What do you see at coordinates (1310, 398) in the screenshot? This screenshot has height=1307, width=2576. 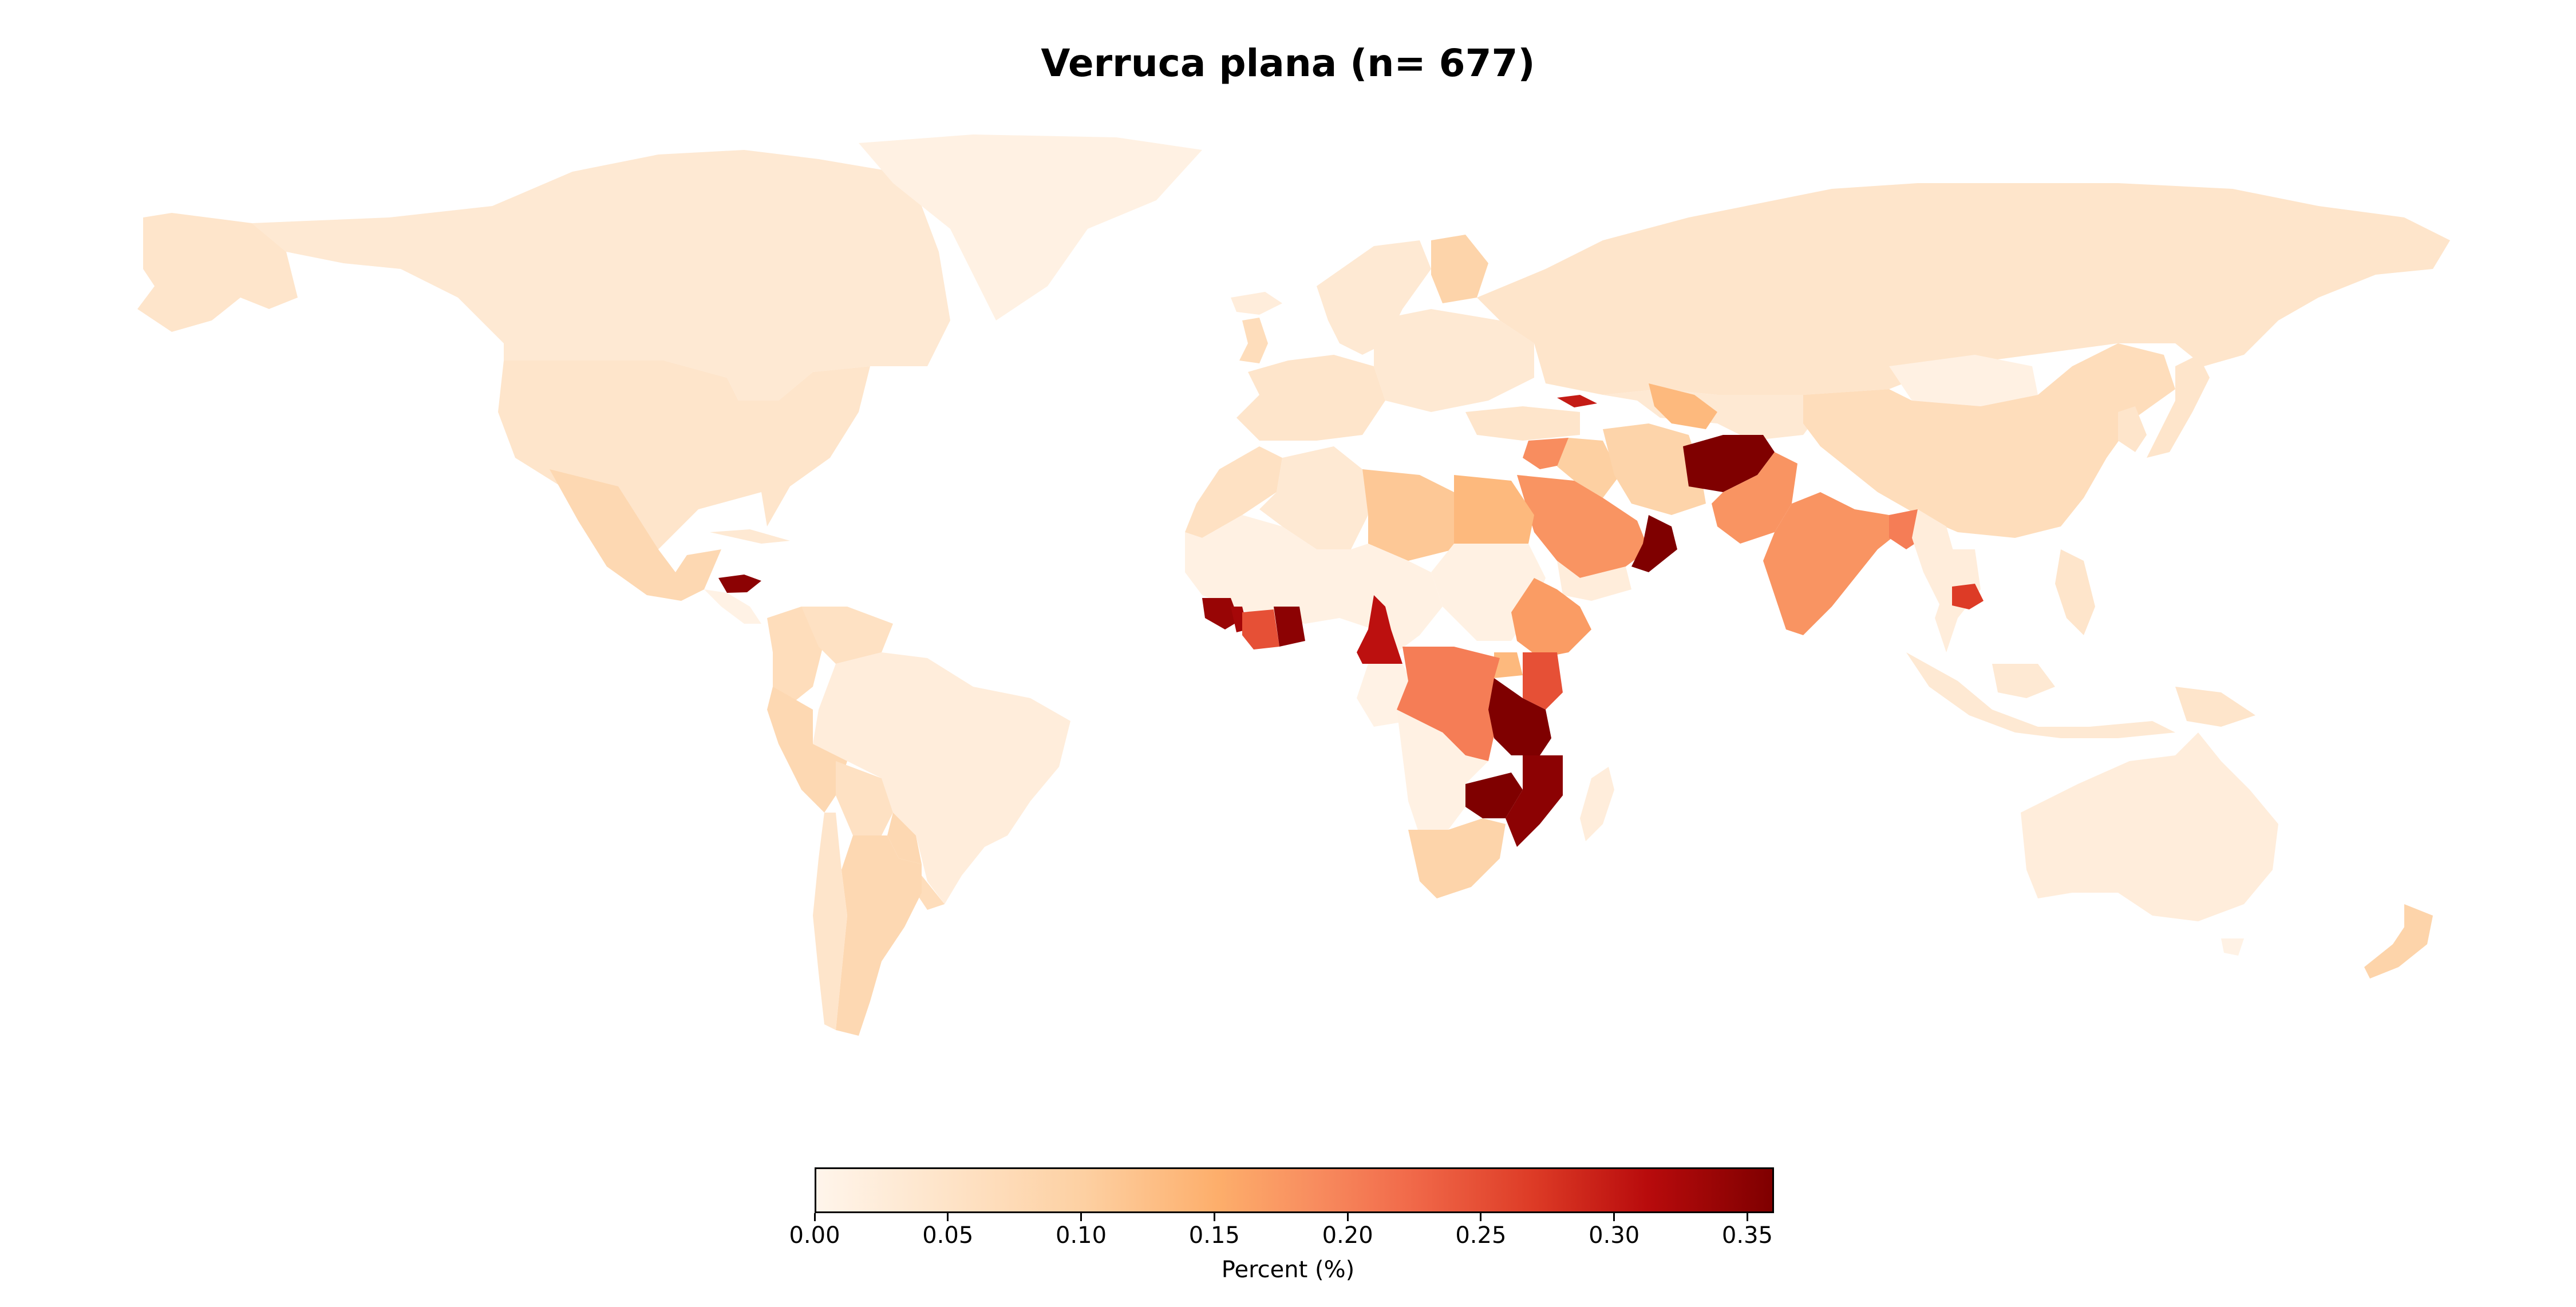 I see `region-western-europe` at bounding box center [1310, 398].